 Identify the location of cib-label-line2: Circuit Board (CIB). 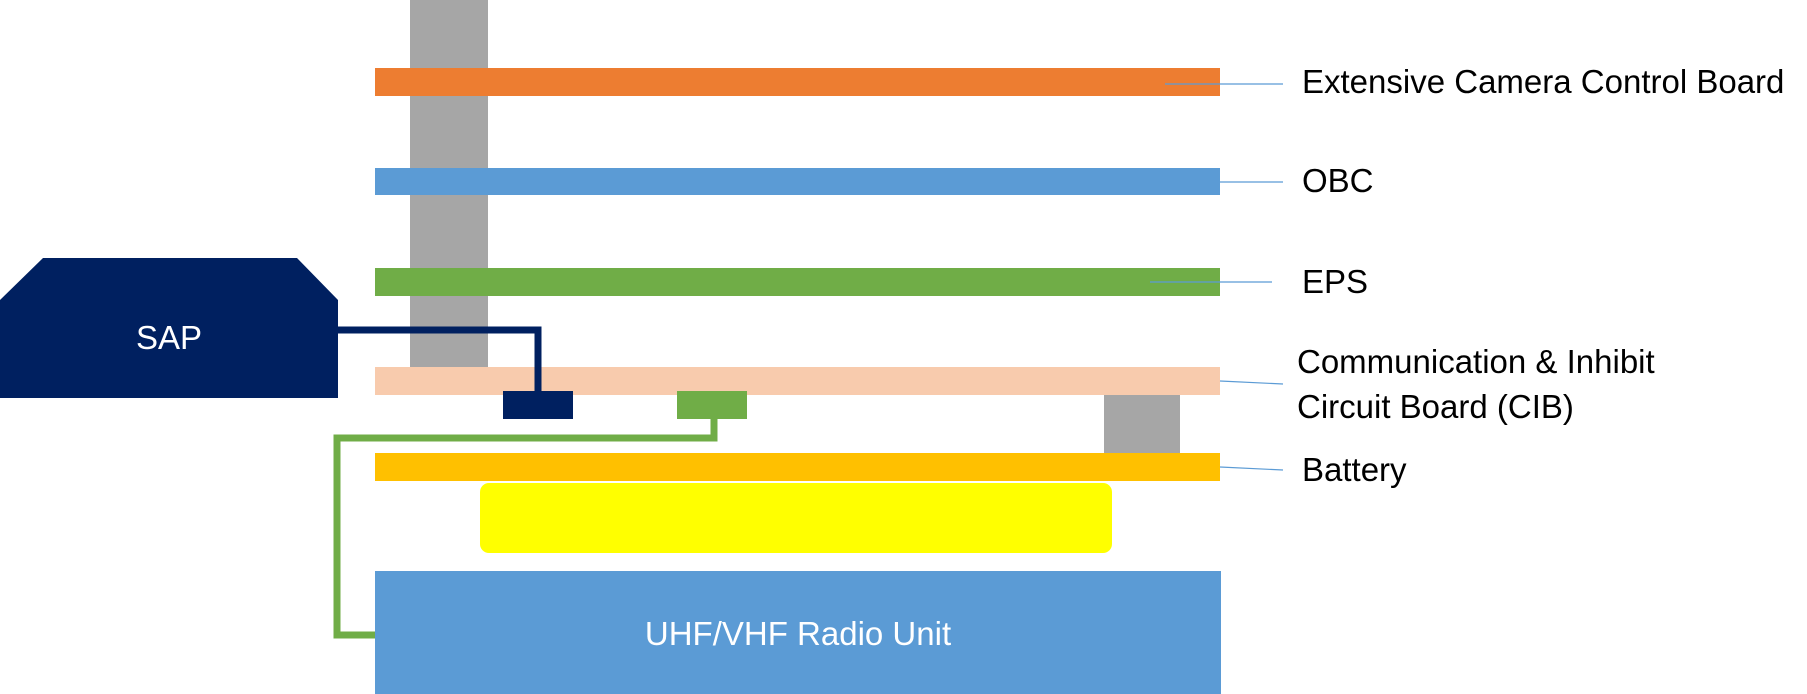
(1435, 406).